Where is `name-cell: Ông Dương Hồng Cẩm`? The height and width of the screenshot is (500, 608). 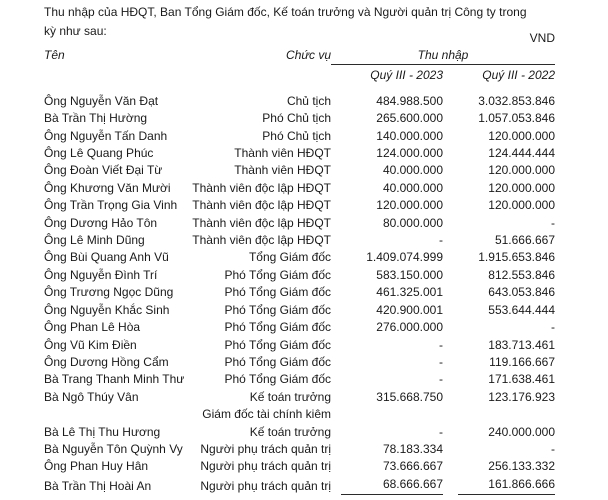
name-cell: Ông Dương Hồng Cẩm is located at coordinates (106, 361).